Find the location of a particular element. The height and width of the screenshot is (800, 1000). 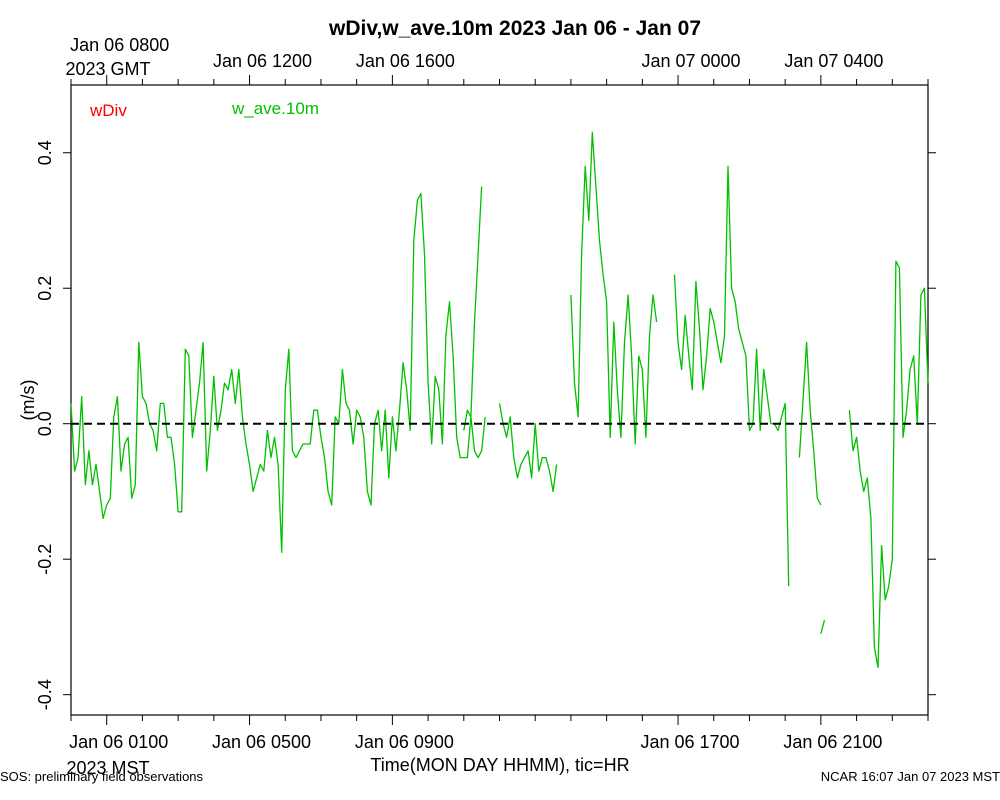

legend-label-w-ave-10m: w_ave.10m is located at coordinates (275, 108).